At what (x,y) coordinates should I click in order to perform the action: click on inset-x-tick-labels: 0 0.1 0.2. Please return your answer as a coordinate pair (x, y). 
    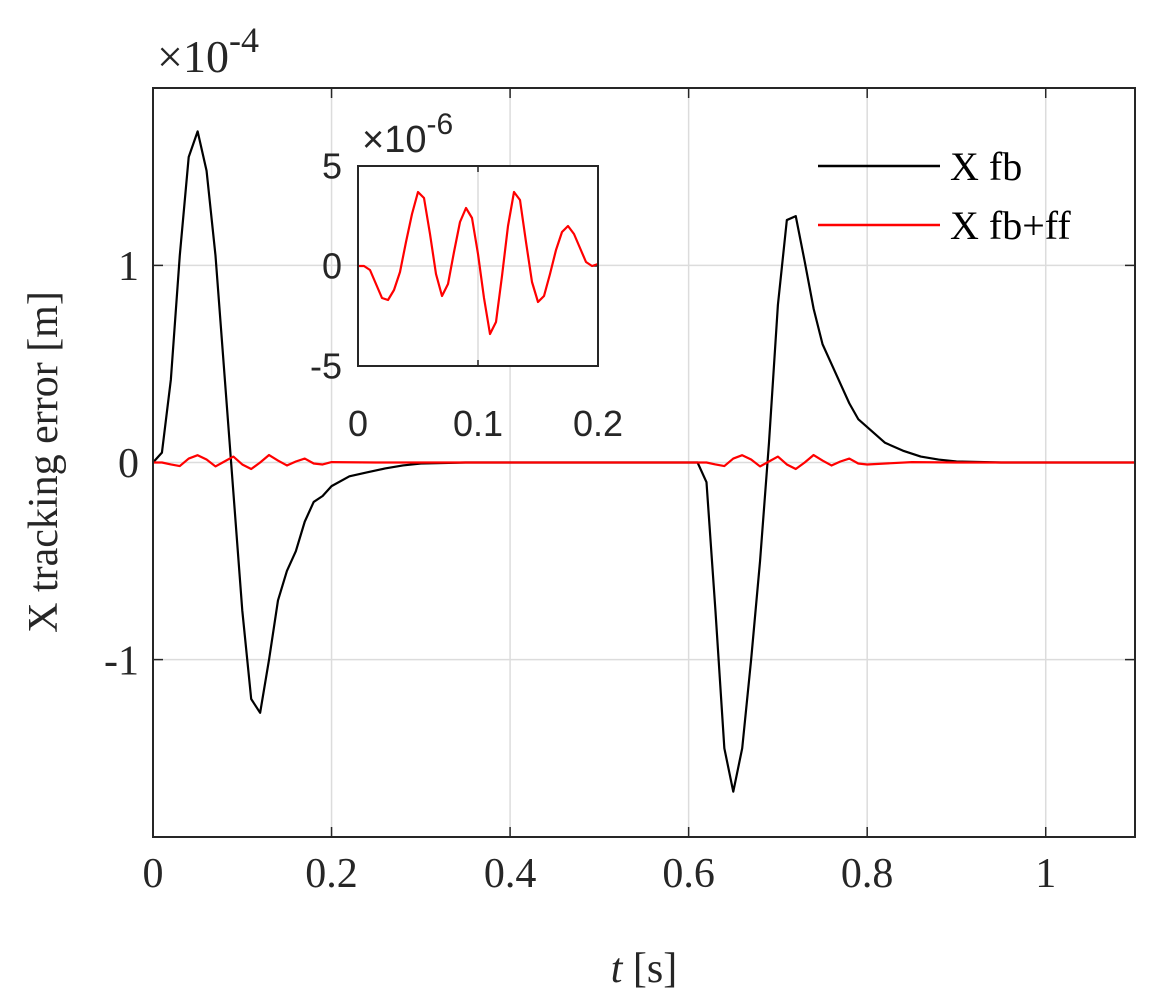
    Looking at the image, I should click on (485, 423).